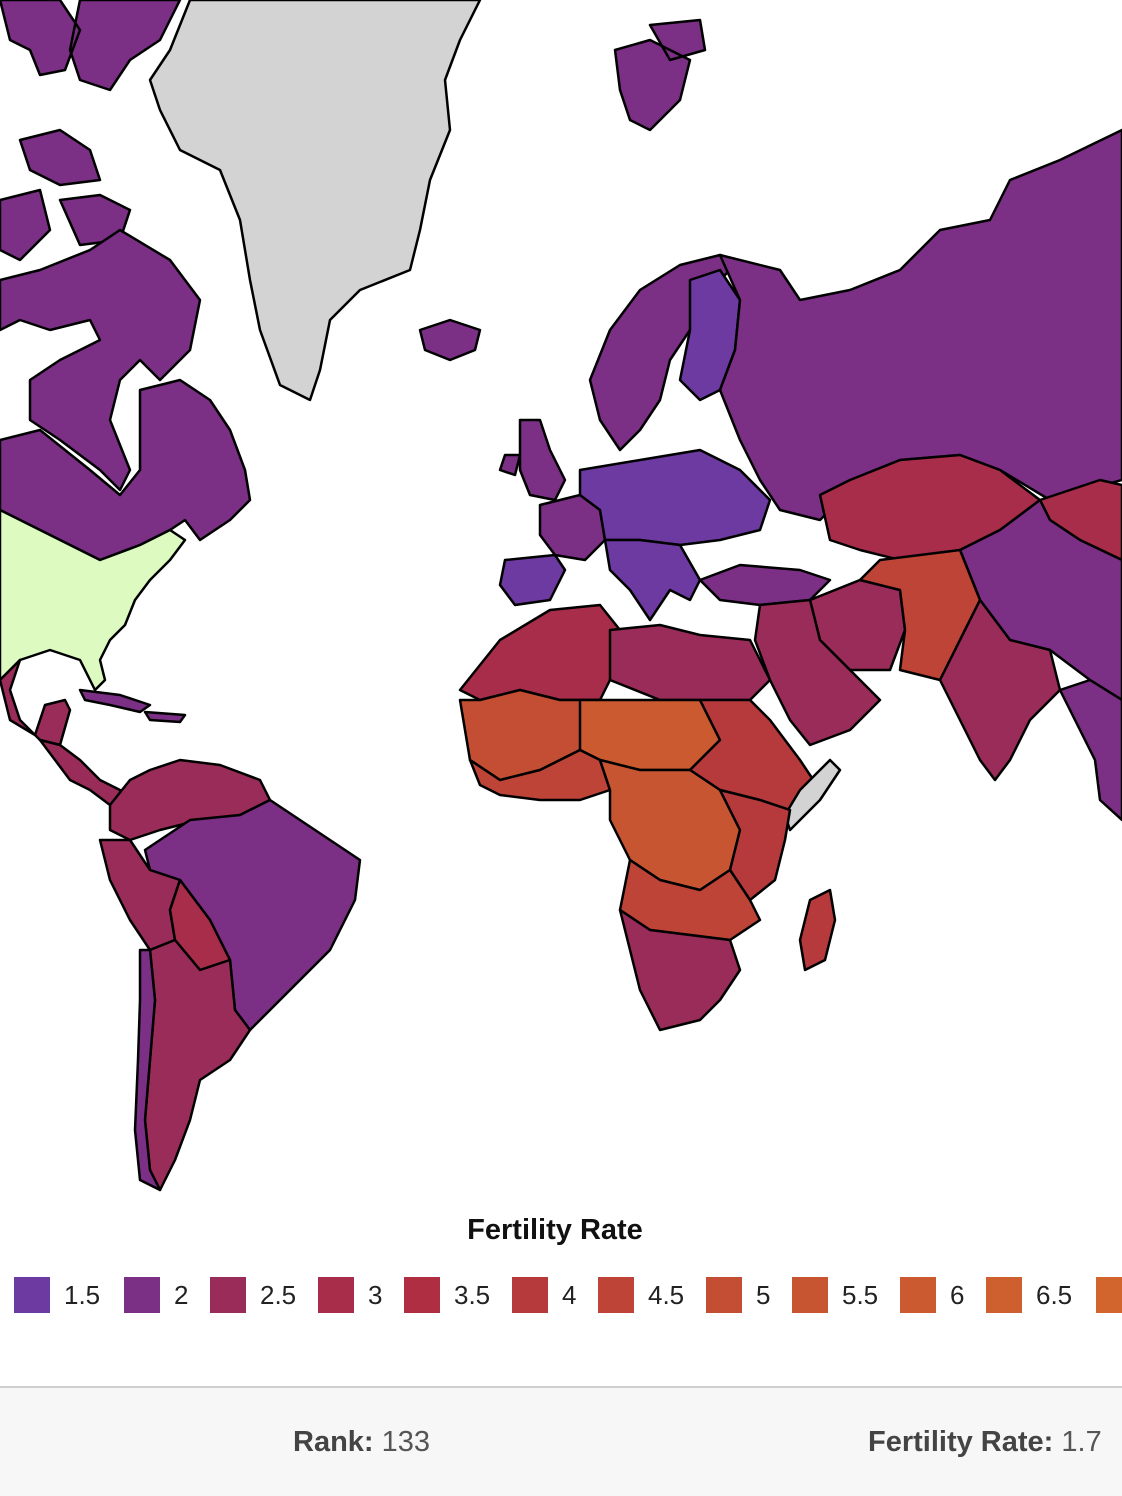 The height and width of the screenshot is (1496, 1122). I want to click on rank-stat: Rank: 133, so click(361, 1442).